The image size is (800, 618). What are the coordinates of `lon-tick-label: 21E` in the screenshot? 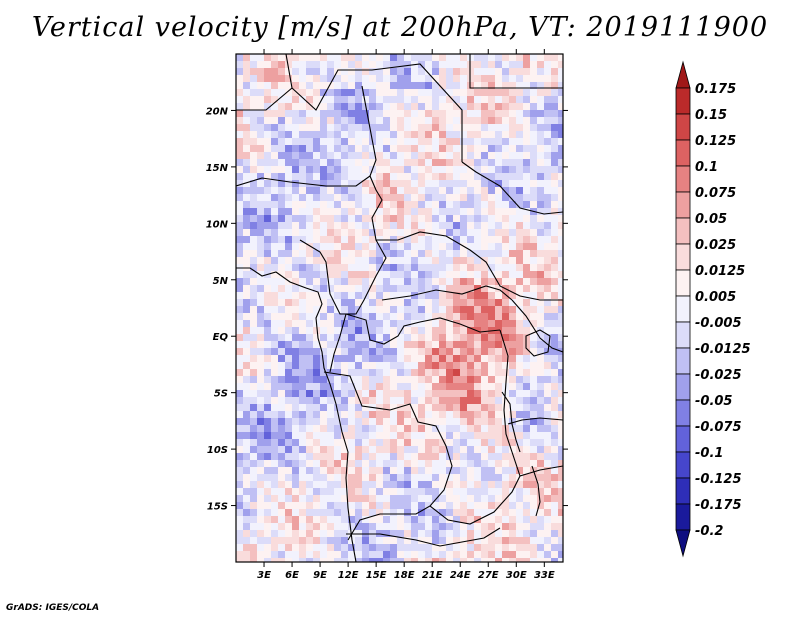 It's located at (432, 575).